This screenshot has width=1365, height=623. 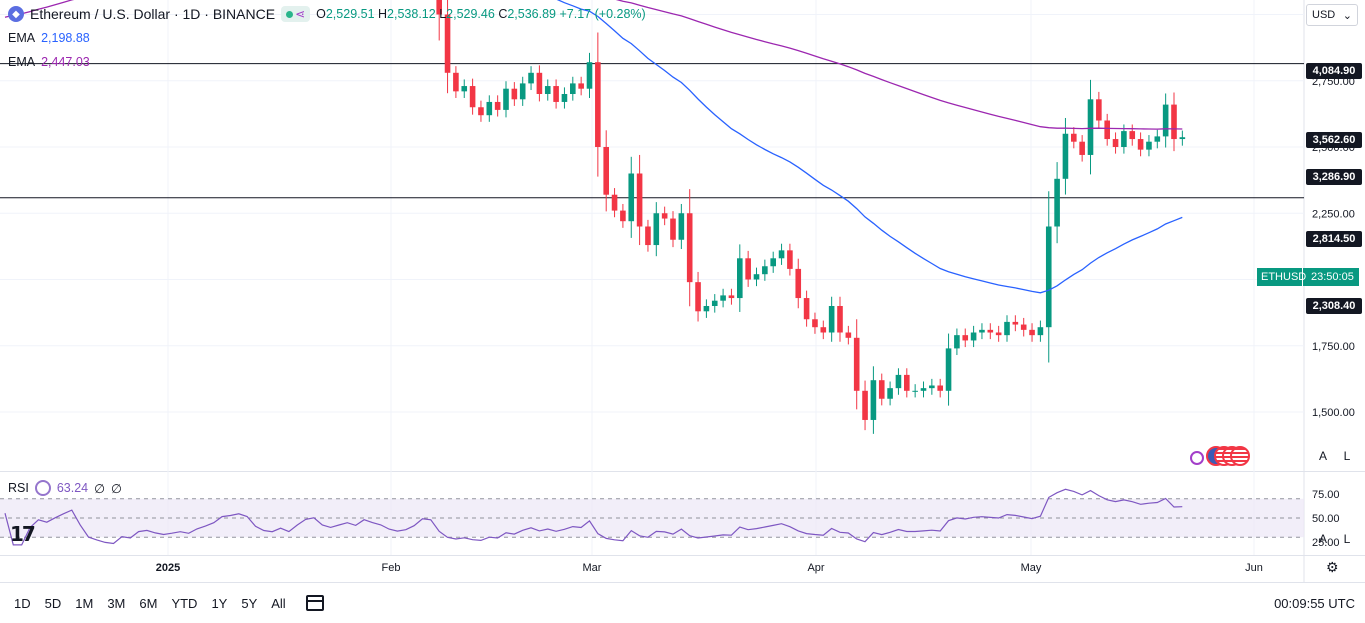 What do you see at coordinates (278, 603) in the screenshot?
I see `range-button-all: All` at bounding box center [278, 603].